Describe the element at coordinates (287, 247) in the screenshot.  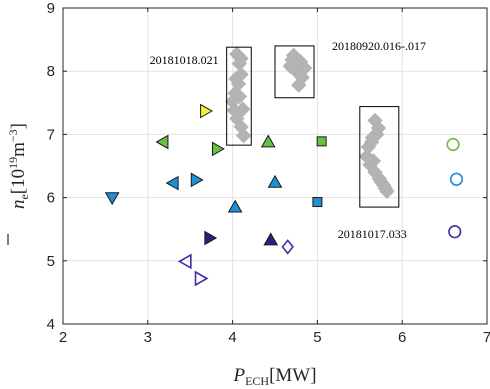
I see `marker-diamond` at that location.